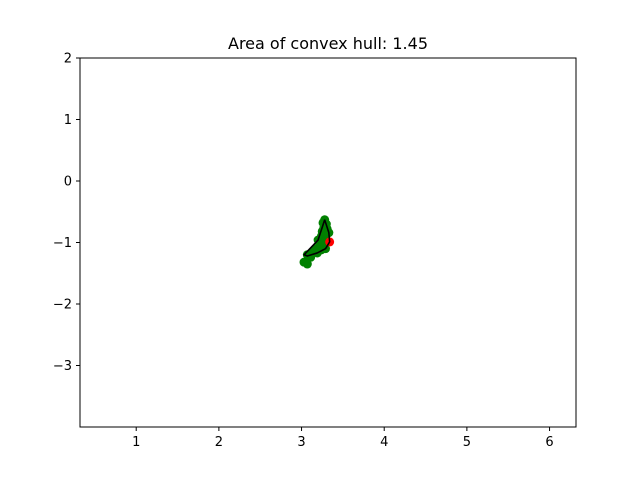  Describe the element at coordinates (467, 442) in the screenshot. I see `x-tick-label: 5` at that location.